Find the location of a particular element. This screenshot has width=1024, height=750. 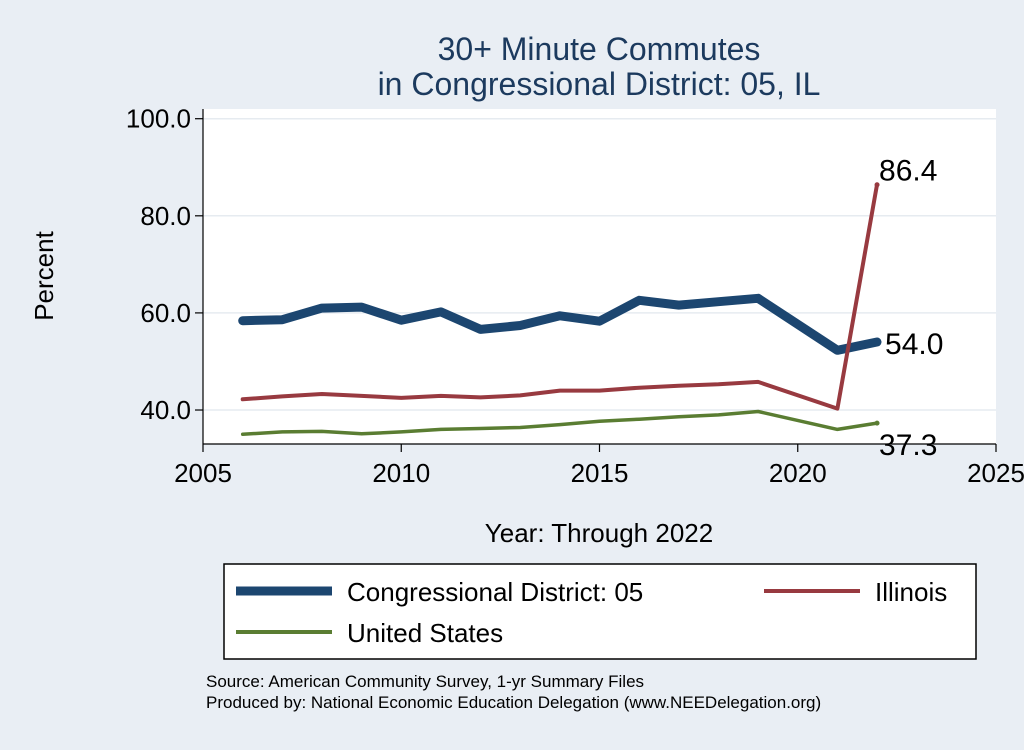

x-tick-label: 2010 is located at coordinates (401, 473).